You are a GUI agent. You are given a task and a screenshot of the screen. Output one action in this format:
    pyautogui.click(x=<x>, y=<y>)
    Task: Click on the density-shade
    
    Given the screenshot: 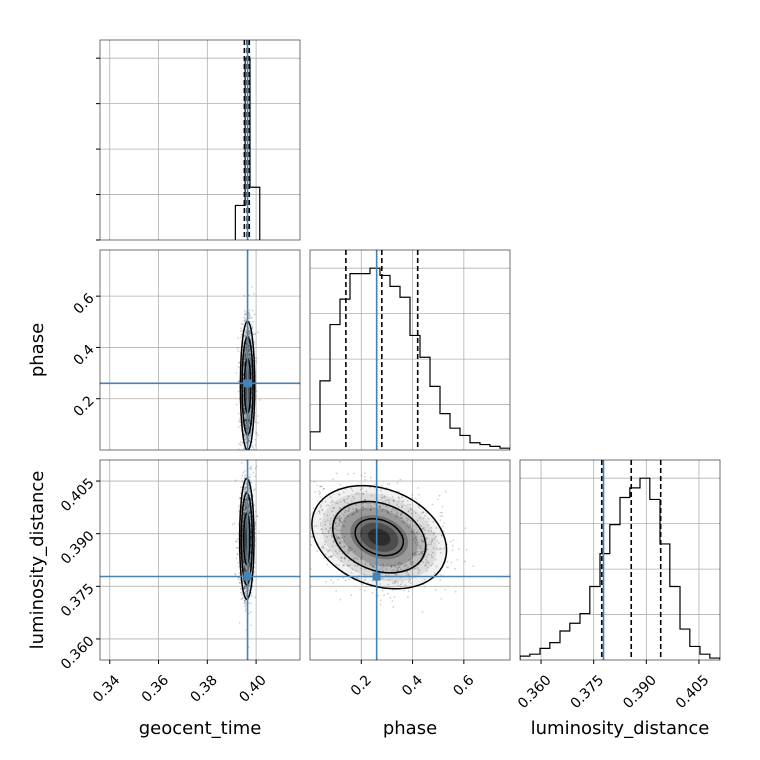 What is the action you would take?
    pyautogui.click(x=379, y=537)
    